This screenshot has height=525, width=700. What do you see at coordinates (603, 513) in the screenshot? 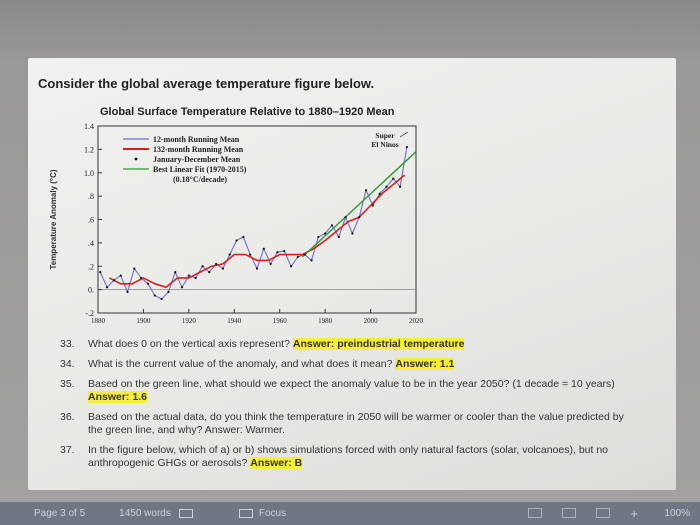
I see `web-layout-icon` at bounding box center [603, 513].